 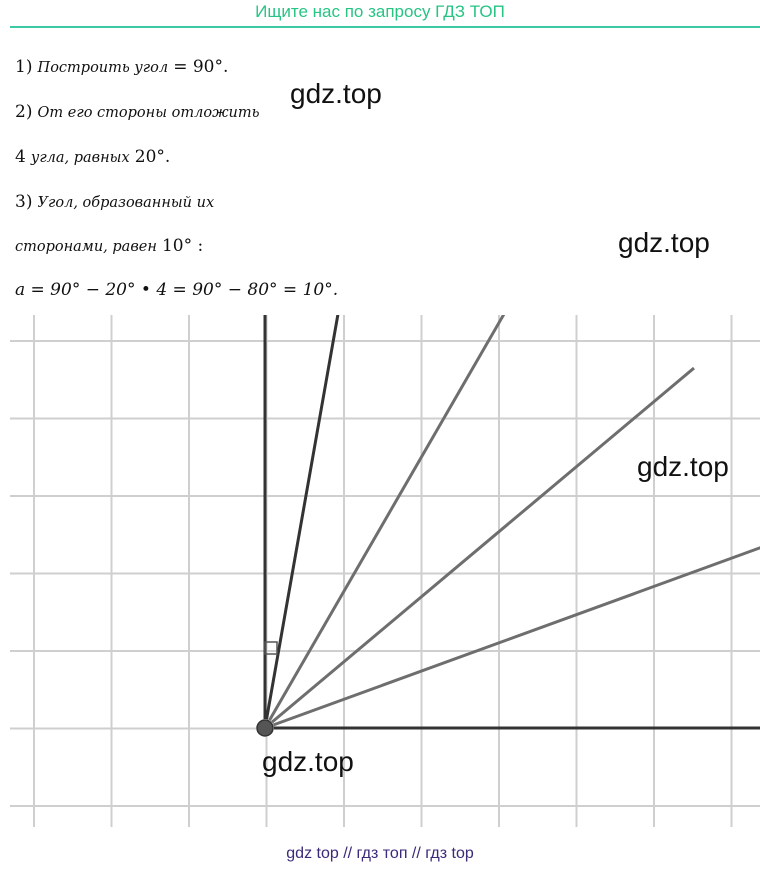 I want to click on right-angle-marker, so click(x=271, y=648).